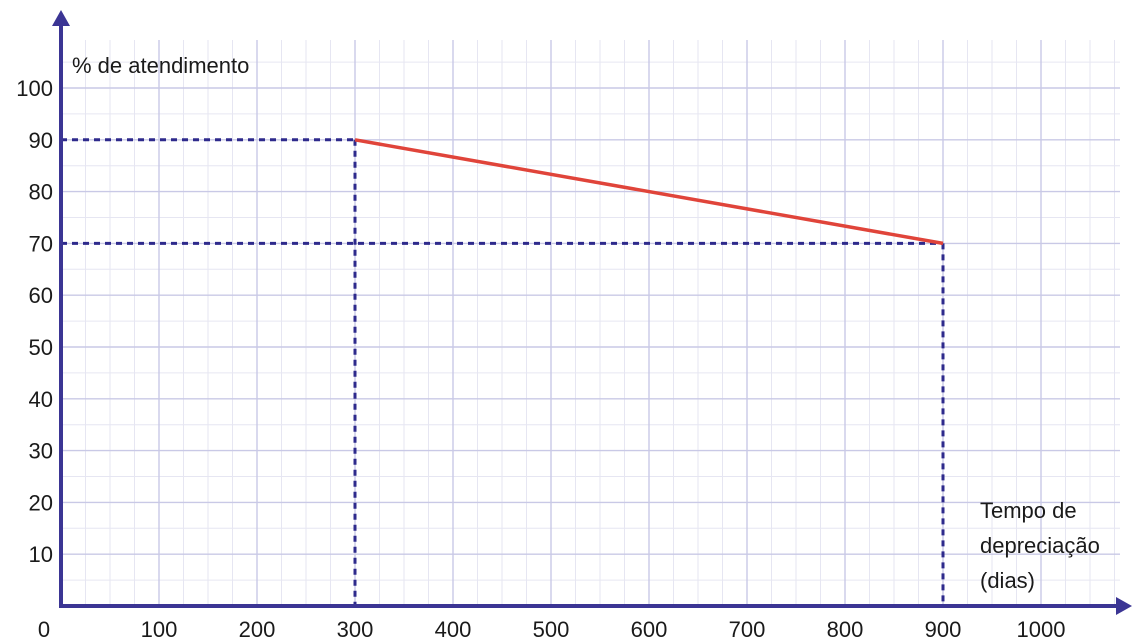 Image resolution: width=1134 pixels, height=641 pixels. I want to click on y-tick-label: 50, so click(41, 347).